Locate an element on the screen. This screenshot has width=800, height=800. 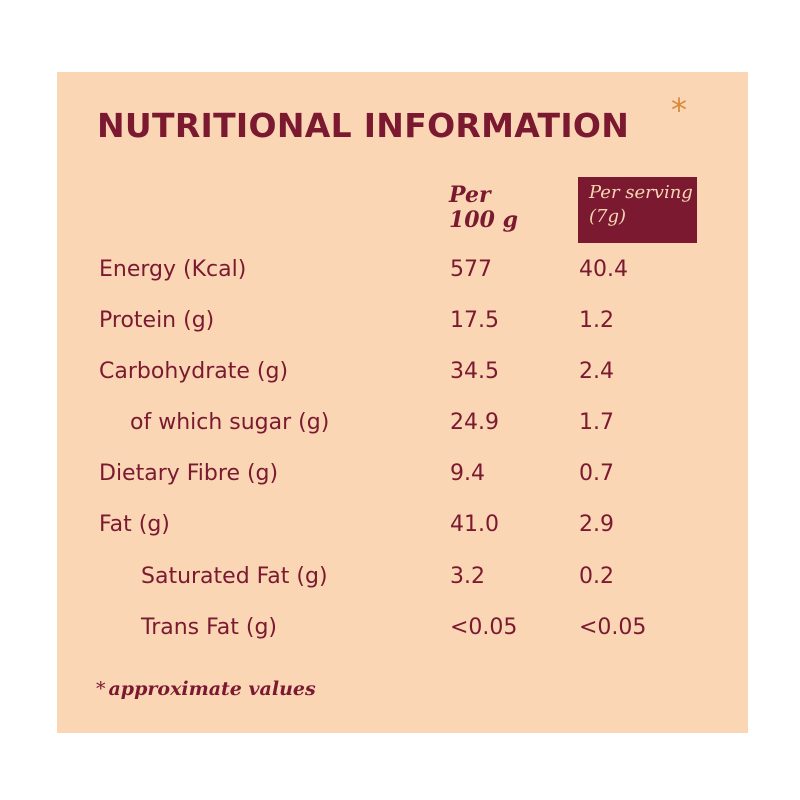
value-per-serving: 0.2 is located at coordinates (596, 576).